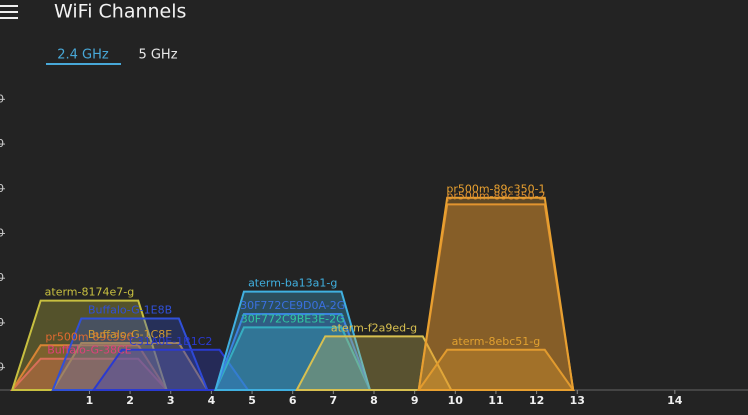 The width and height of the screenshot is (748, 415). What do you see at coordinates (2, 143) in the screenshot?
I see `y-tick-label: -40` at bounding box center [2, 143].